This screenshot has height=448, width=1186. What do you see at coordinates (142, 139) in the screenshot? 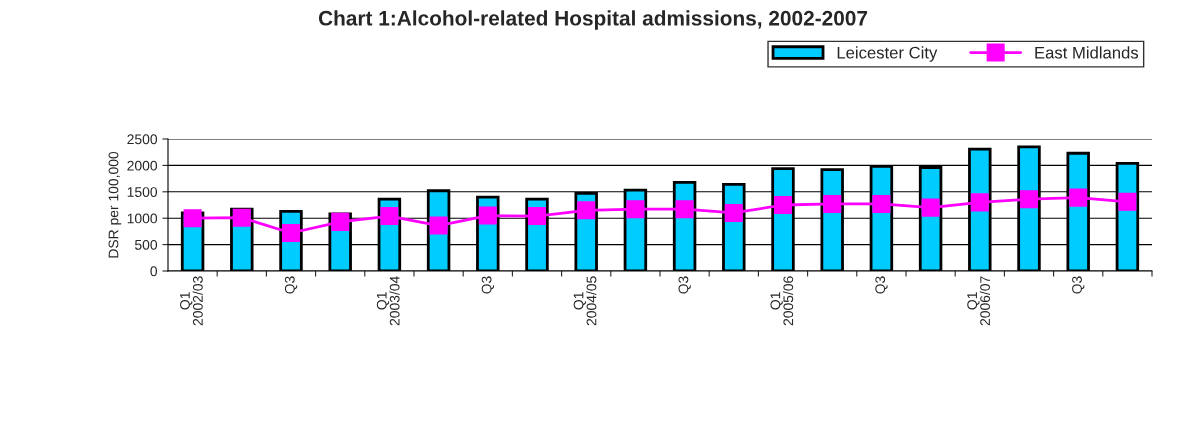
I see `y-tick-label: 2500` at bounding box center [142, 139].